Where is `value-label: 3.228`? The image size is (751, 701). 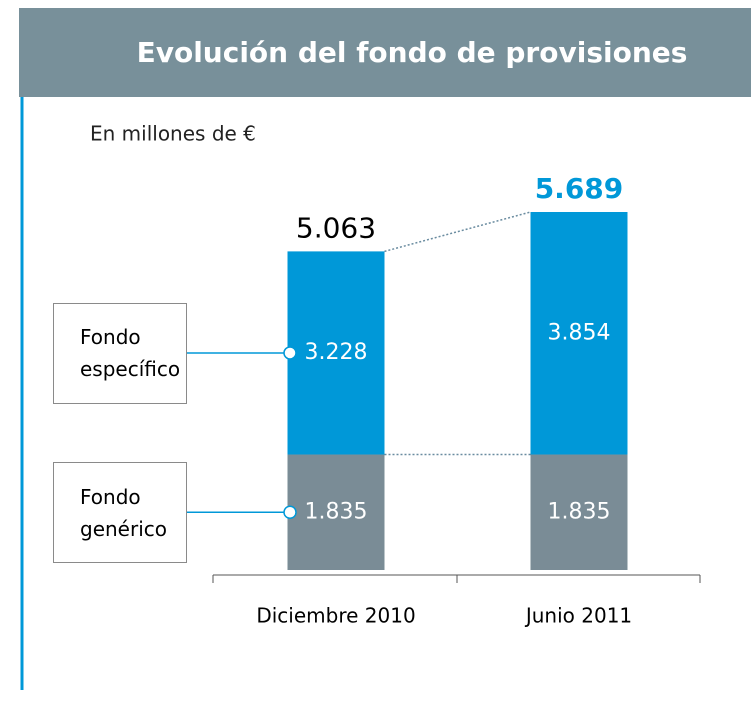 value-label: 3.228 is located at coordinates (336, 352).